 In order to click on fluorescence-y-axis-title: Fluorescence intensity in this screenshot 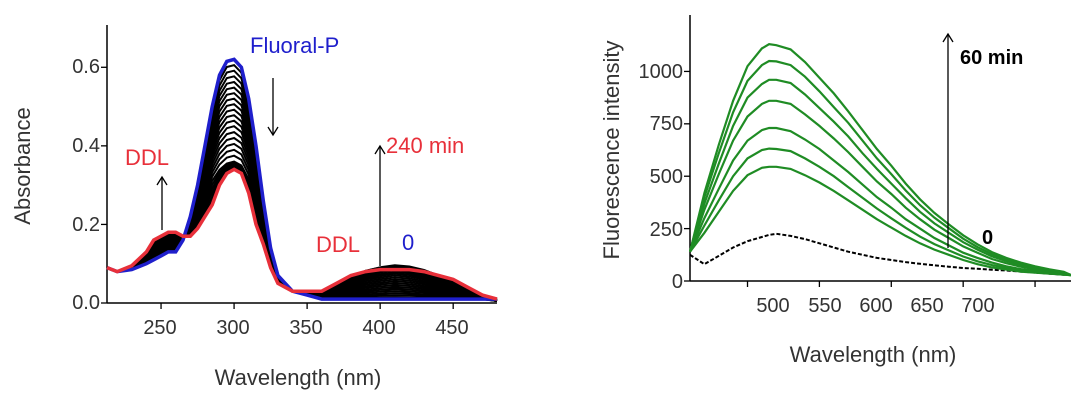, I will do `click(611, 150)`.